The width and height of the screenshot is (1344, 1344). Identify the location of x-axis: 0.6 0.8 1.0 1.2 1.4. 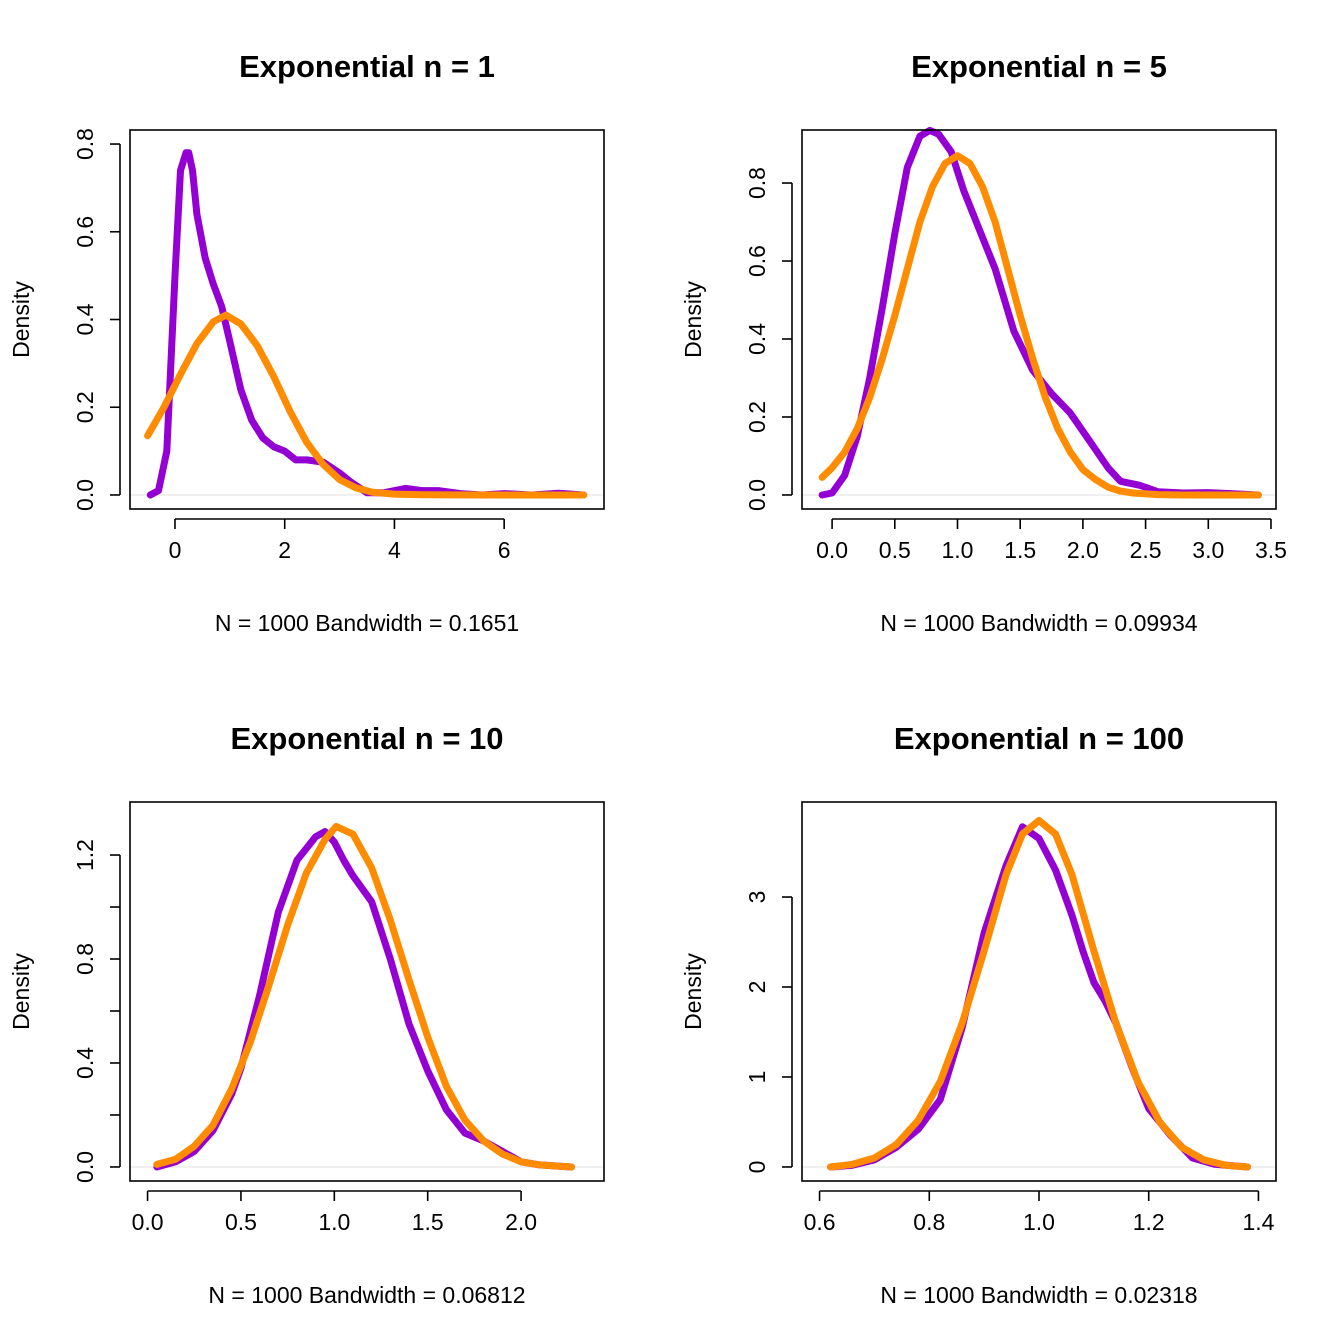
(1039, 1212).